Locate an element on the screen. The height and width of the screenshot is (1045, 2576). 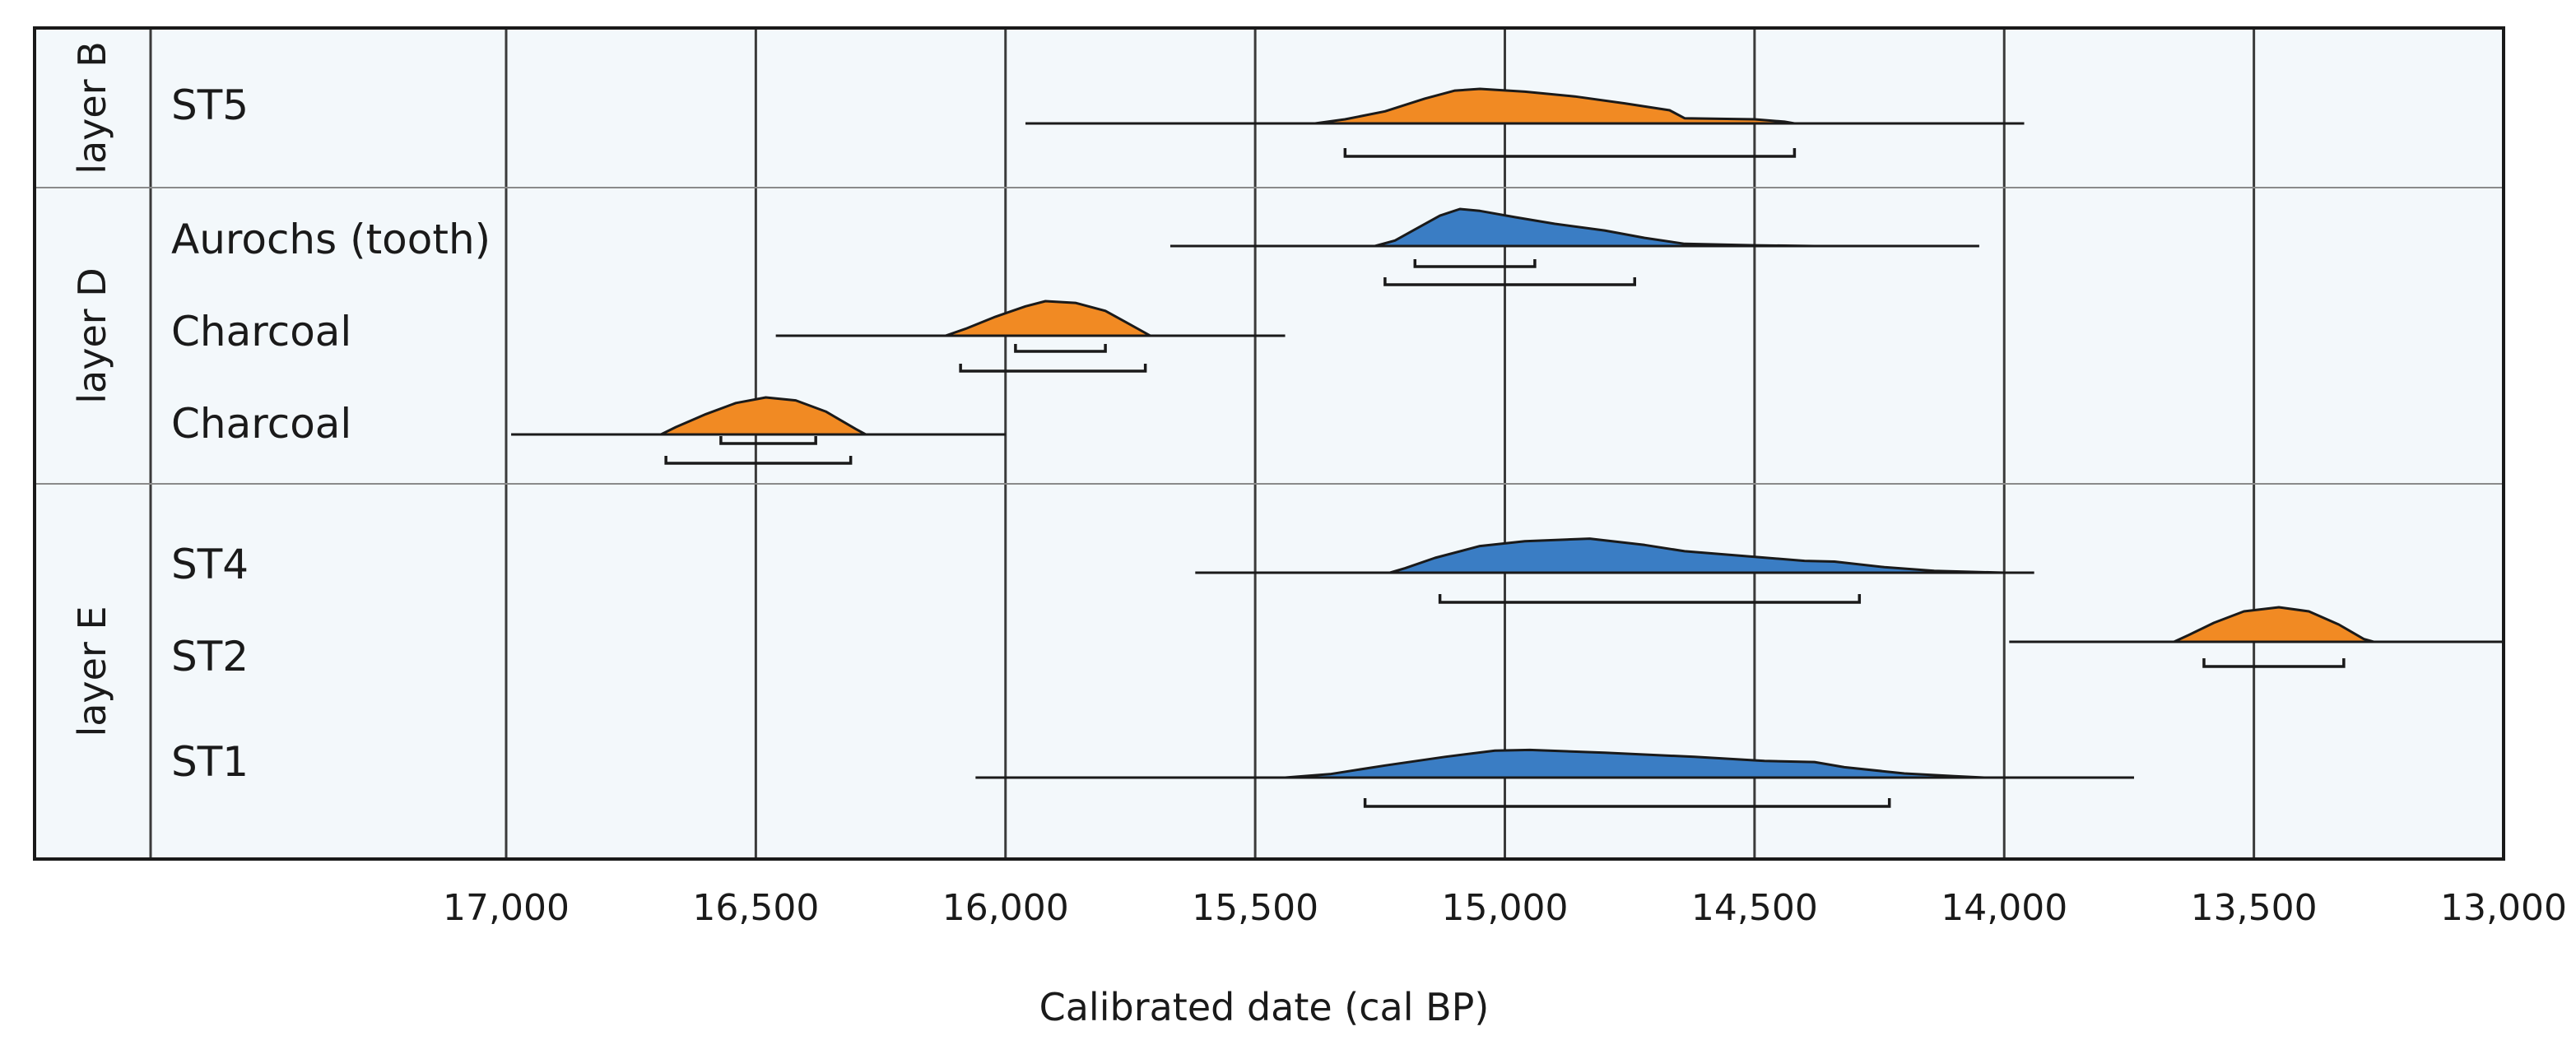
tick-label-14000: 14,000 is located at coordinates (2004, 908).